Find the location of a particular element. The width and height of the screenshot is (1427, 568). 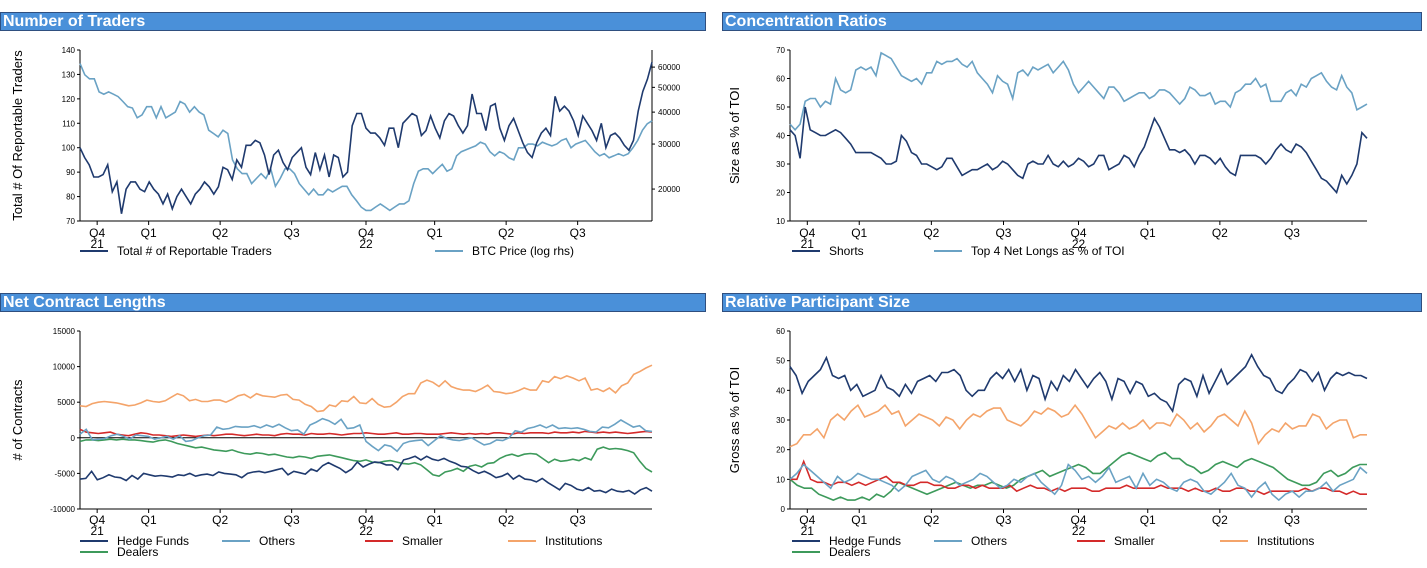

y-tick-label: 100 is located at coordinates (69, 148).